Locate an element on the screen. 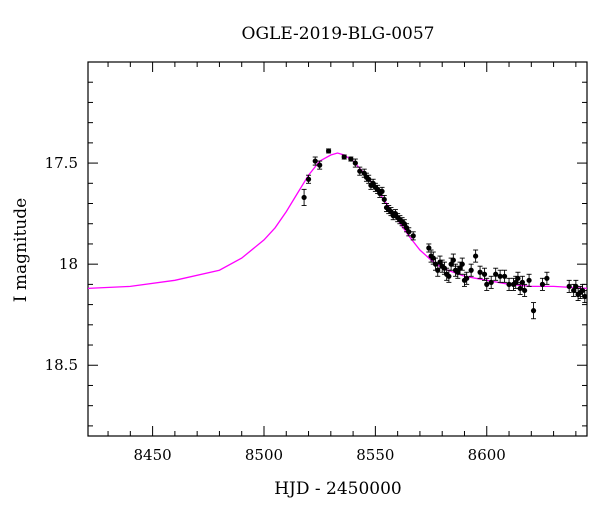 This screenshot has width=600, height=512. y-tick-label: 18 is located at coordinates (68, 264).